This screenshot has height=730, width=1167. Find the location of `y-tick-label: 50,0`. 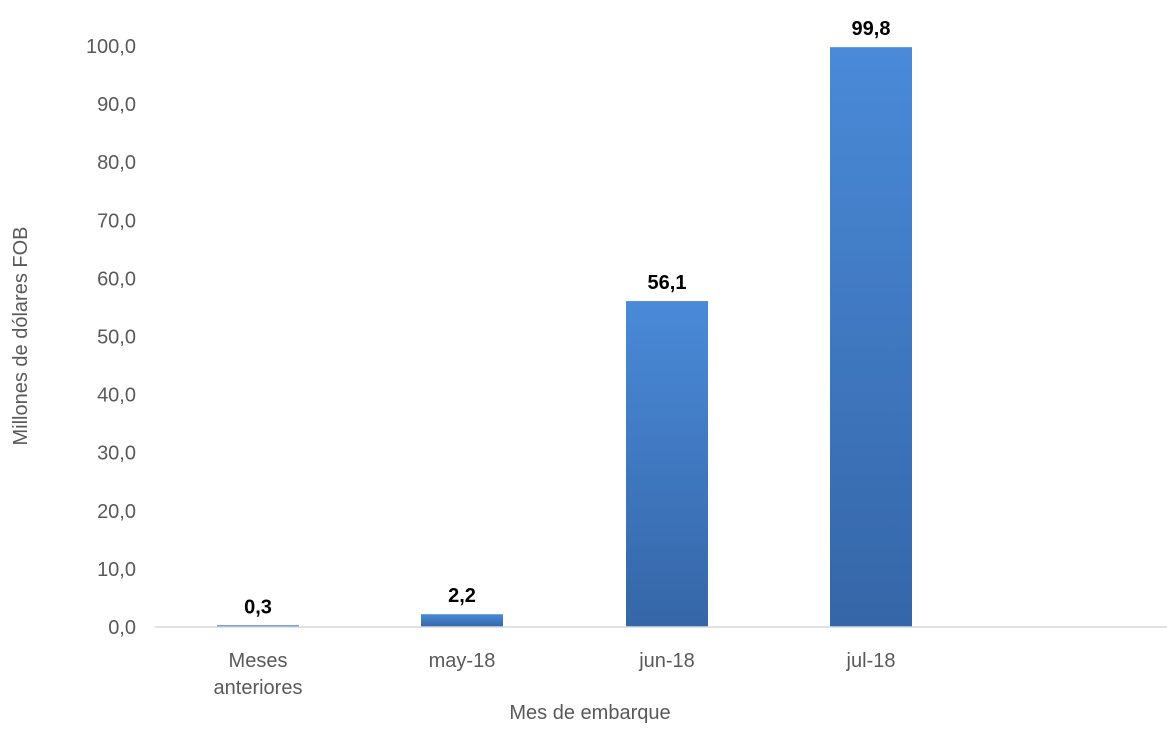

y-tick-label: 50,0 is located at coordinates (116, 338).